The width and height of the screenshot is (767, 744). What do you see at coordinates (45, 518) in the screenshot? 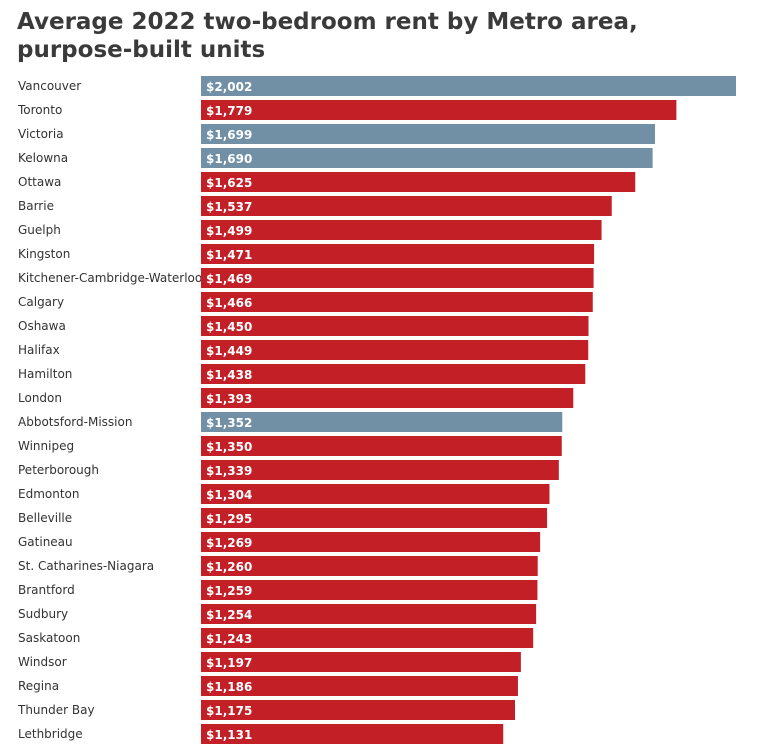
I see `category-label: Belleville` at bounding box center [45, 518].